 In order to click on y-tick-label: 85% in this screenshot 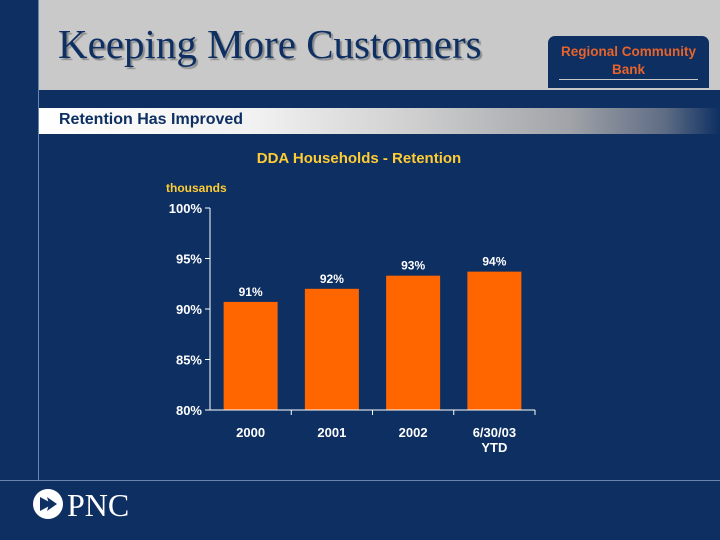, I will do `click(189, 360)`.